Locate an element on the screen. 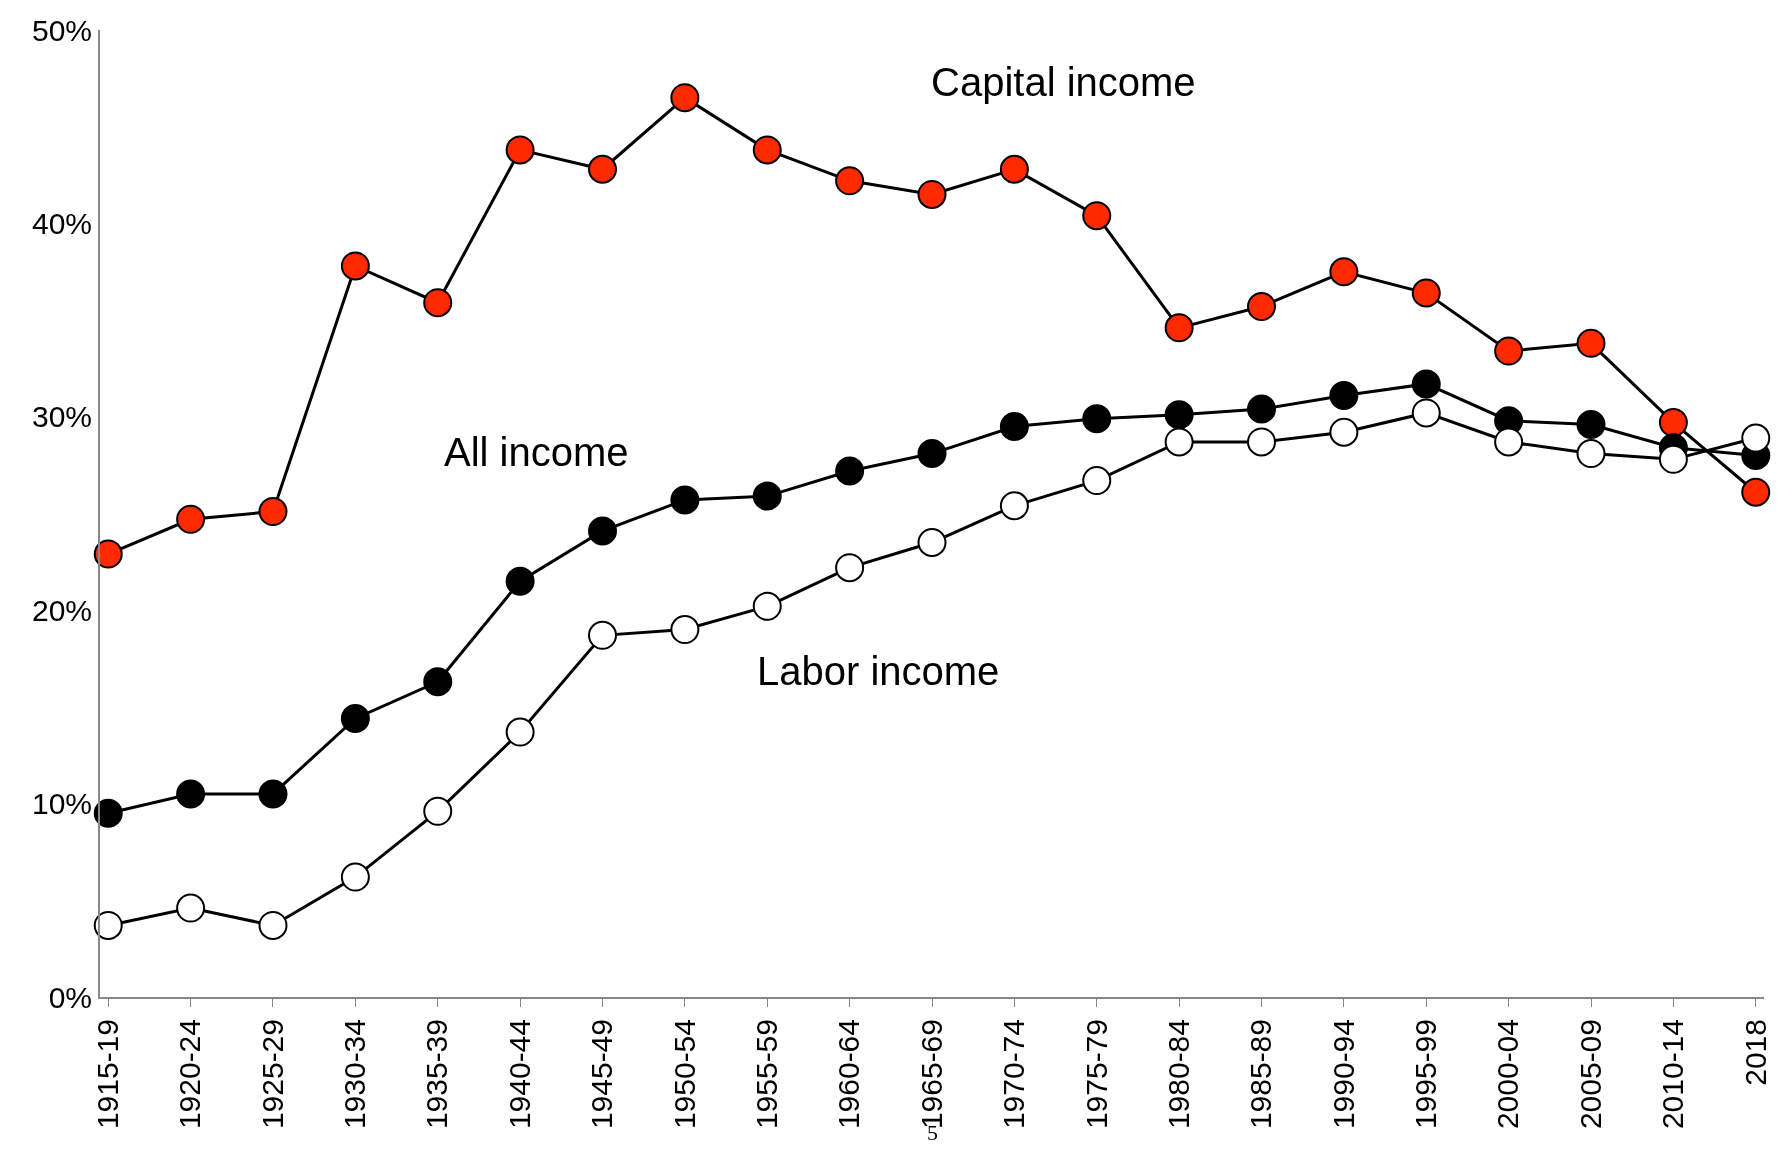  series-label: Capital income is located at coordinates (1063, 82).